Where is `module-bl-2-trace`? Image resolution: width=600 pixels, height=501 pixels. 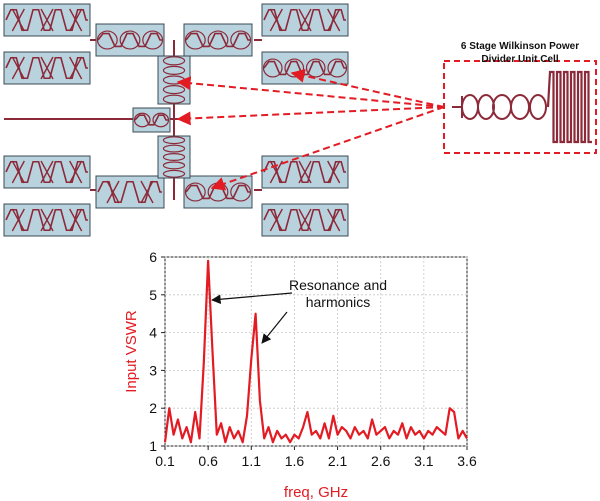
module-bl-2-trace is located at coordinates (46, 220).